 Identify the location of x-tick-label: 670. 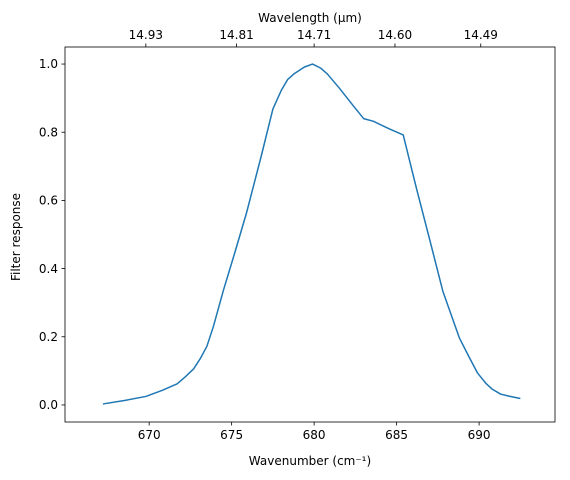
(149, 435).